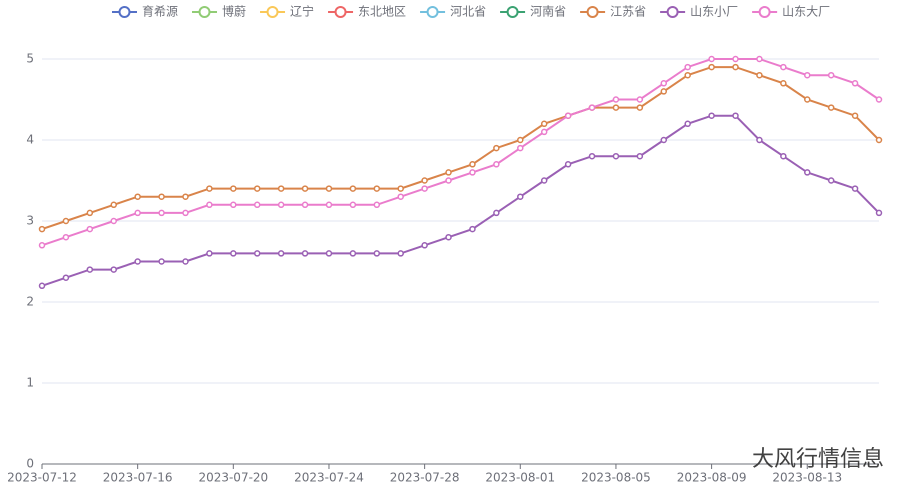 Image resolution: width=916 pixels, height=500 pixels. Describe the element at coordinates (145, 11) in the screenshot. I see `legend-item: 育希源` at that location.